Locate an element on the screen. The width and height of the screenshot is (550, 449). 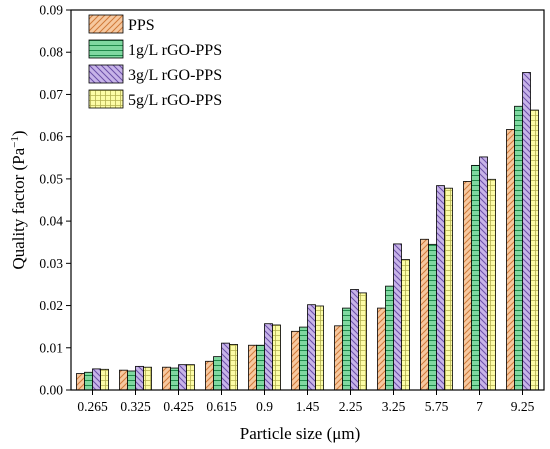
bar-pps-0.9 is located at coordinates (252, 367).